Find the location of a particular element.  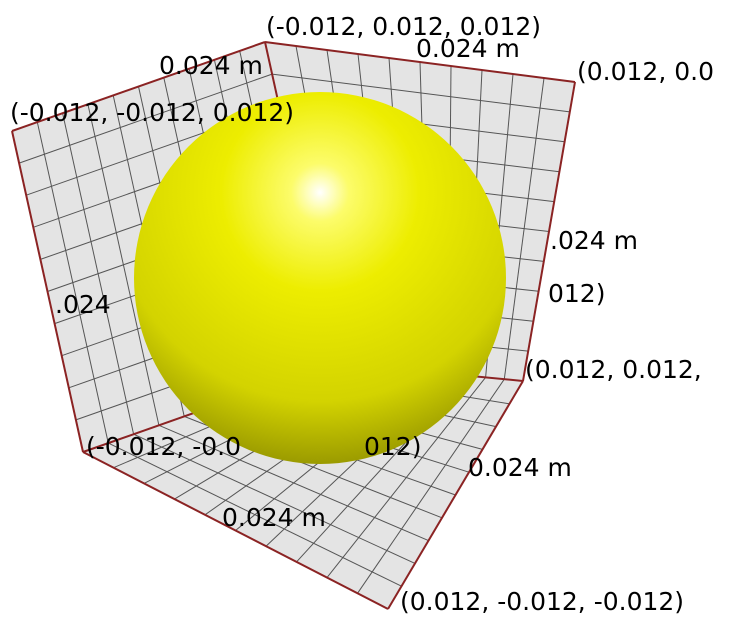

corner-label-right-partial: 012) is located at coordinates (577, 293).